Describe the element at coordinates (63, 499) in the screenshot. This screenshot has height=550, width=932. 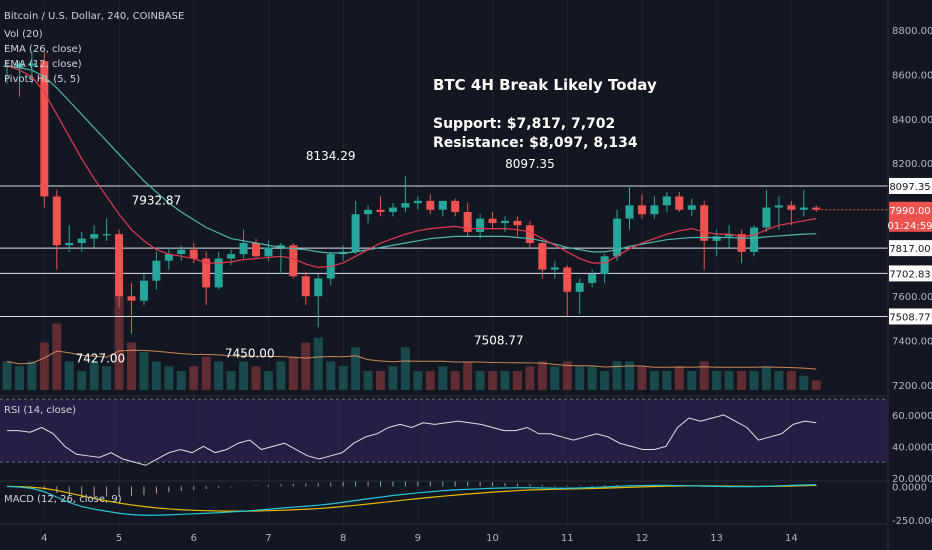
I see `macd-title: MACD (12, 26, close, 9)` at that location.